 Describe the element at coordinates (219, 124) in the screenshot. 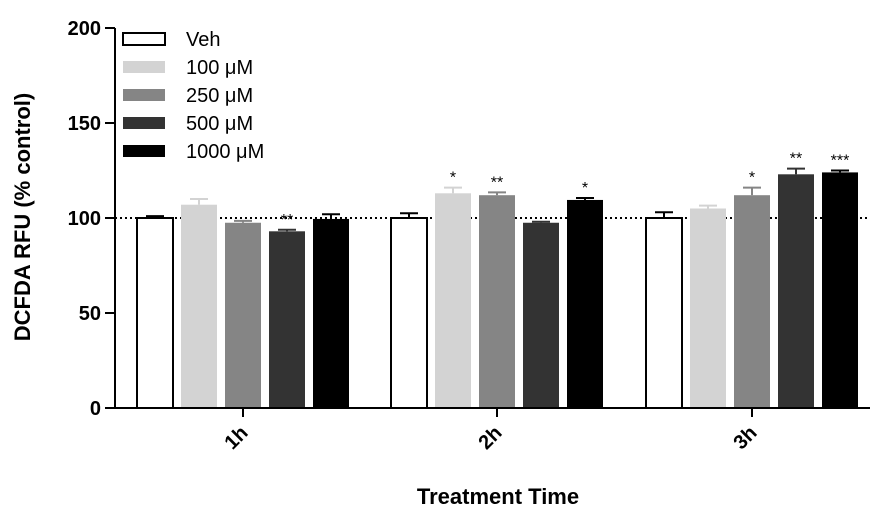

I see `legend-label: 500 μM` at that location.